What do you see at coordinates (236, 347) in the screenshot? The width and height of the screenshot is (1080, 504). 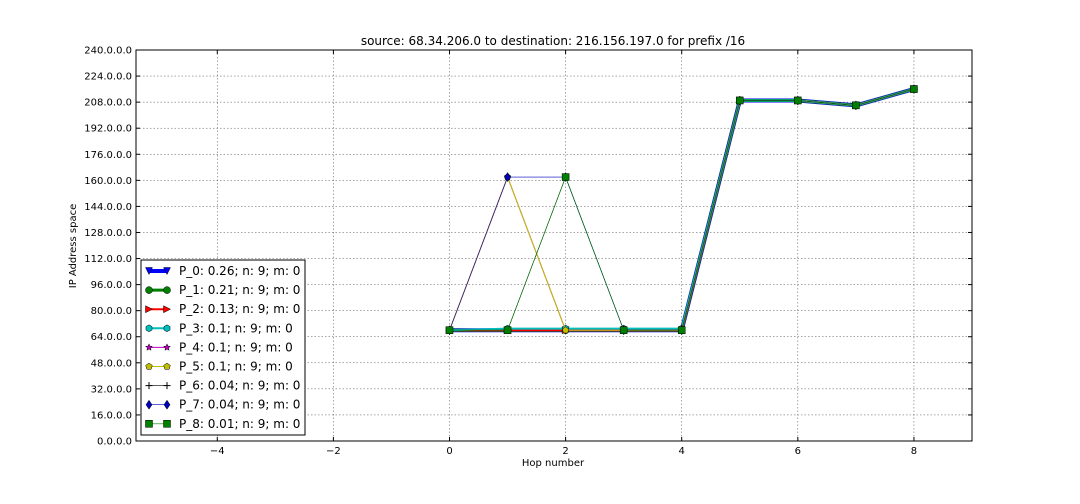 I see `legend-label: P_4: 0.1; n: 9; m: 0` at bounding box center [236, 347].